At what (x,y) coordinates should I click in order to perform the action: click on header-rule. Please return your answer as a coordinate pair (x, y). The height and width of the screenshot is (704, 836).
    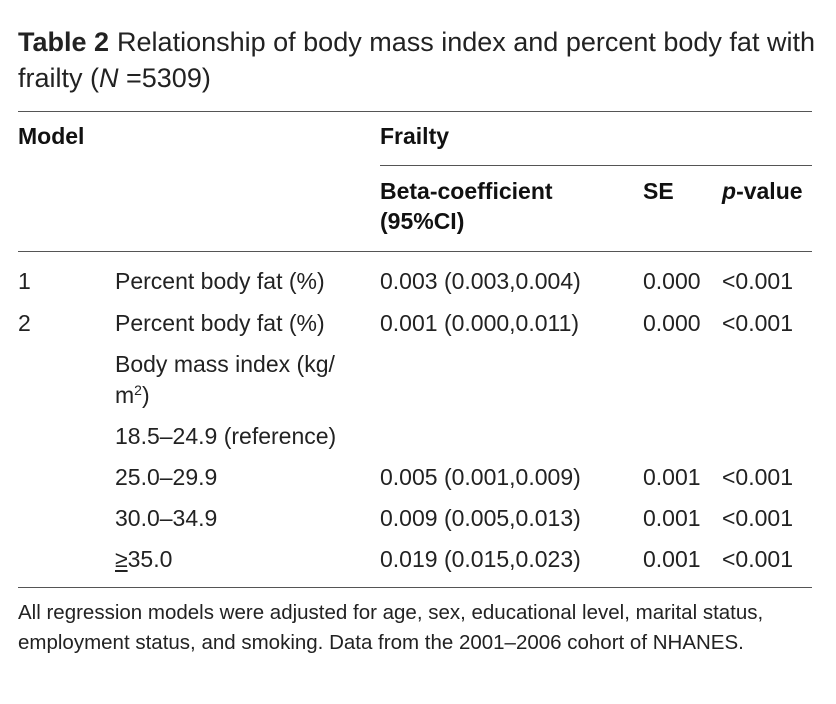
    Looking at the image, I should click on (415, 251).